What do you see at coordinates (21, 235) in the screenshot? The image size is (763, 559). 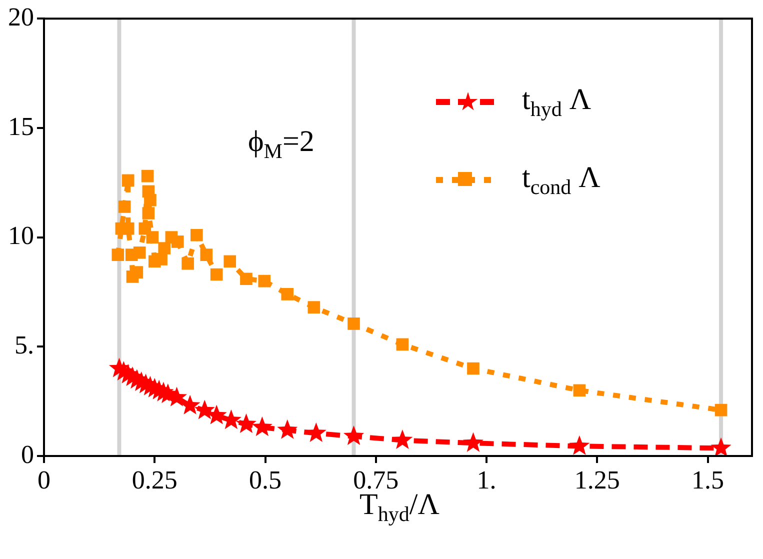 I see `y-tick-label: 10` at bounding box center [21, 235].